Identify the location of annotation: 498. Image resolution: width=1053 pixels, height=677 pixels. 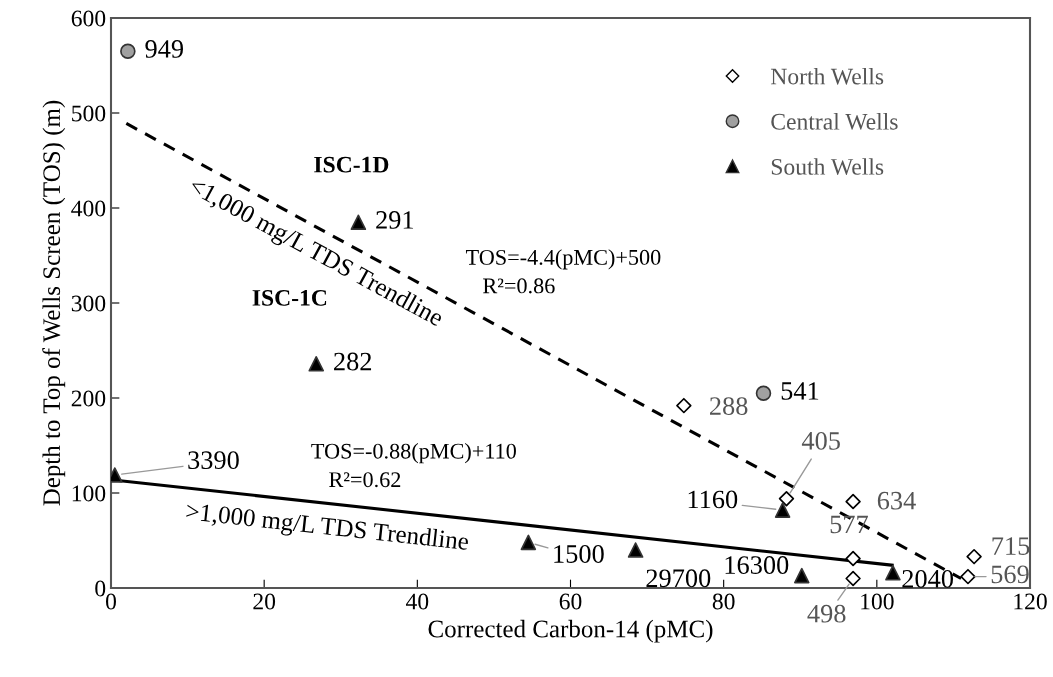
(826, 613).